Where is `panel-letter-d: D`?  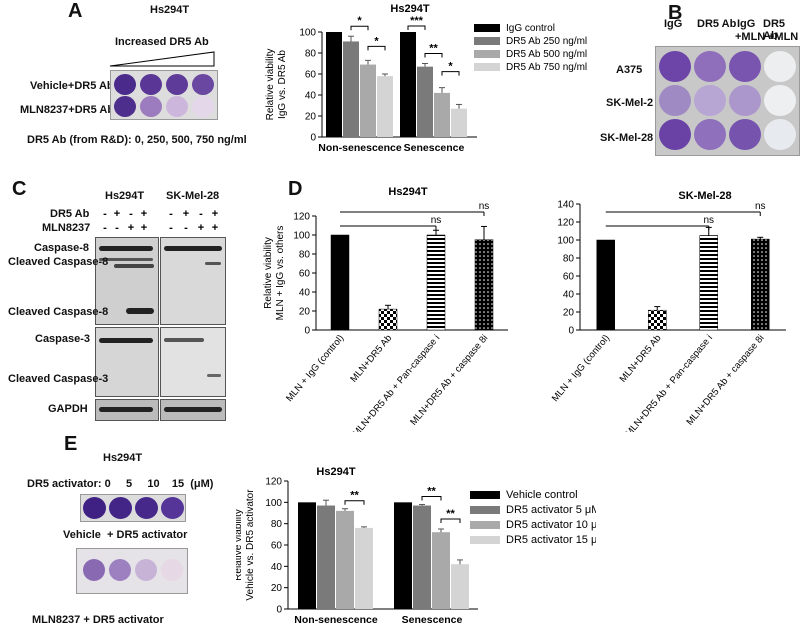 panel-letter-d: D is located at coordinates (295, 189).